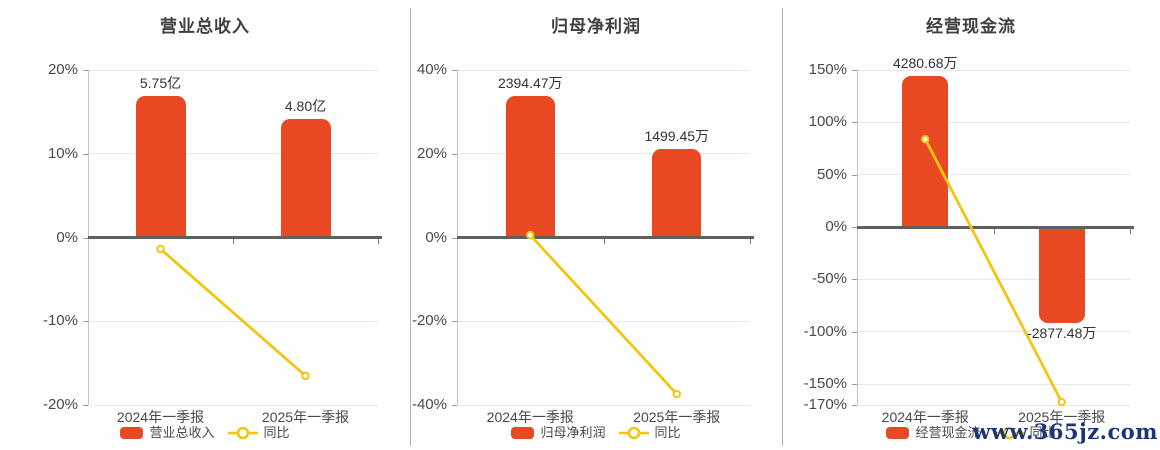 This screenshot has width=1160, height=450. Describe the element at coordinates (160, 82) in the screenshot. I see `bar-value-label: 5.75亿` at that location.